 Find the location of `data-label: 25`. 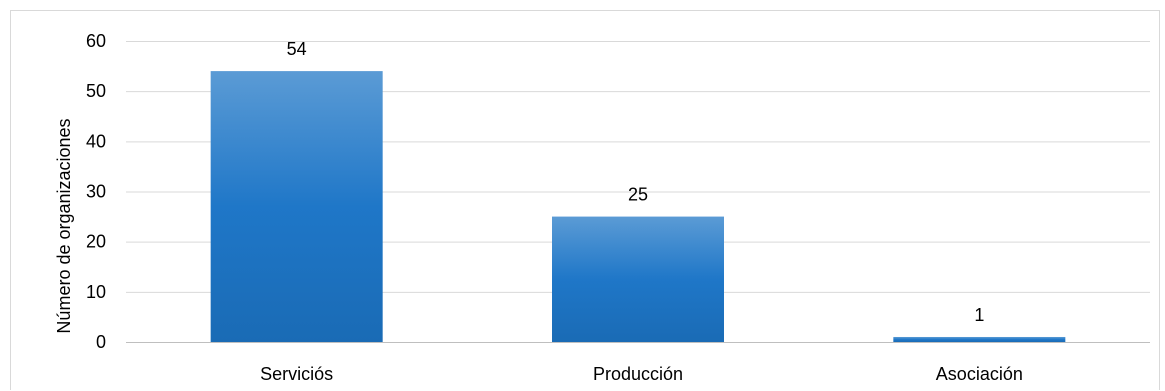

data-label: 25 is located at coordinates (638, 195).